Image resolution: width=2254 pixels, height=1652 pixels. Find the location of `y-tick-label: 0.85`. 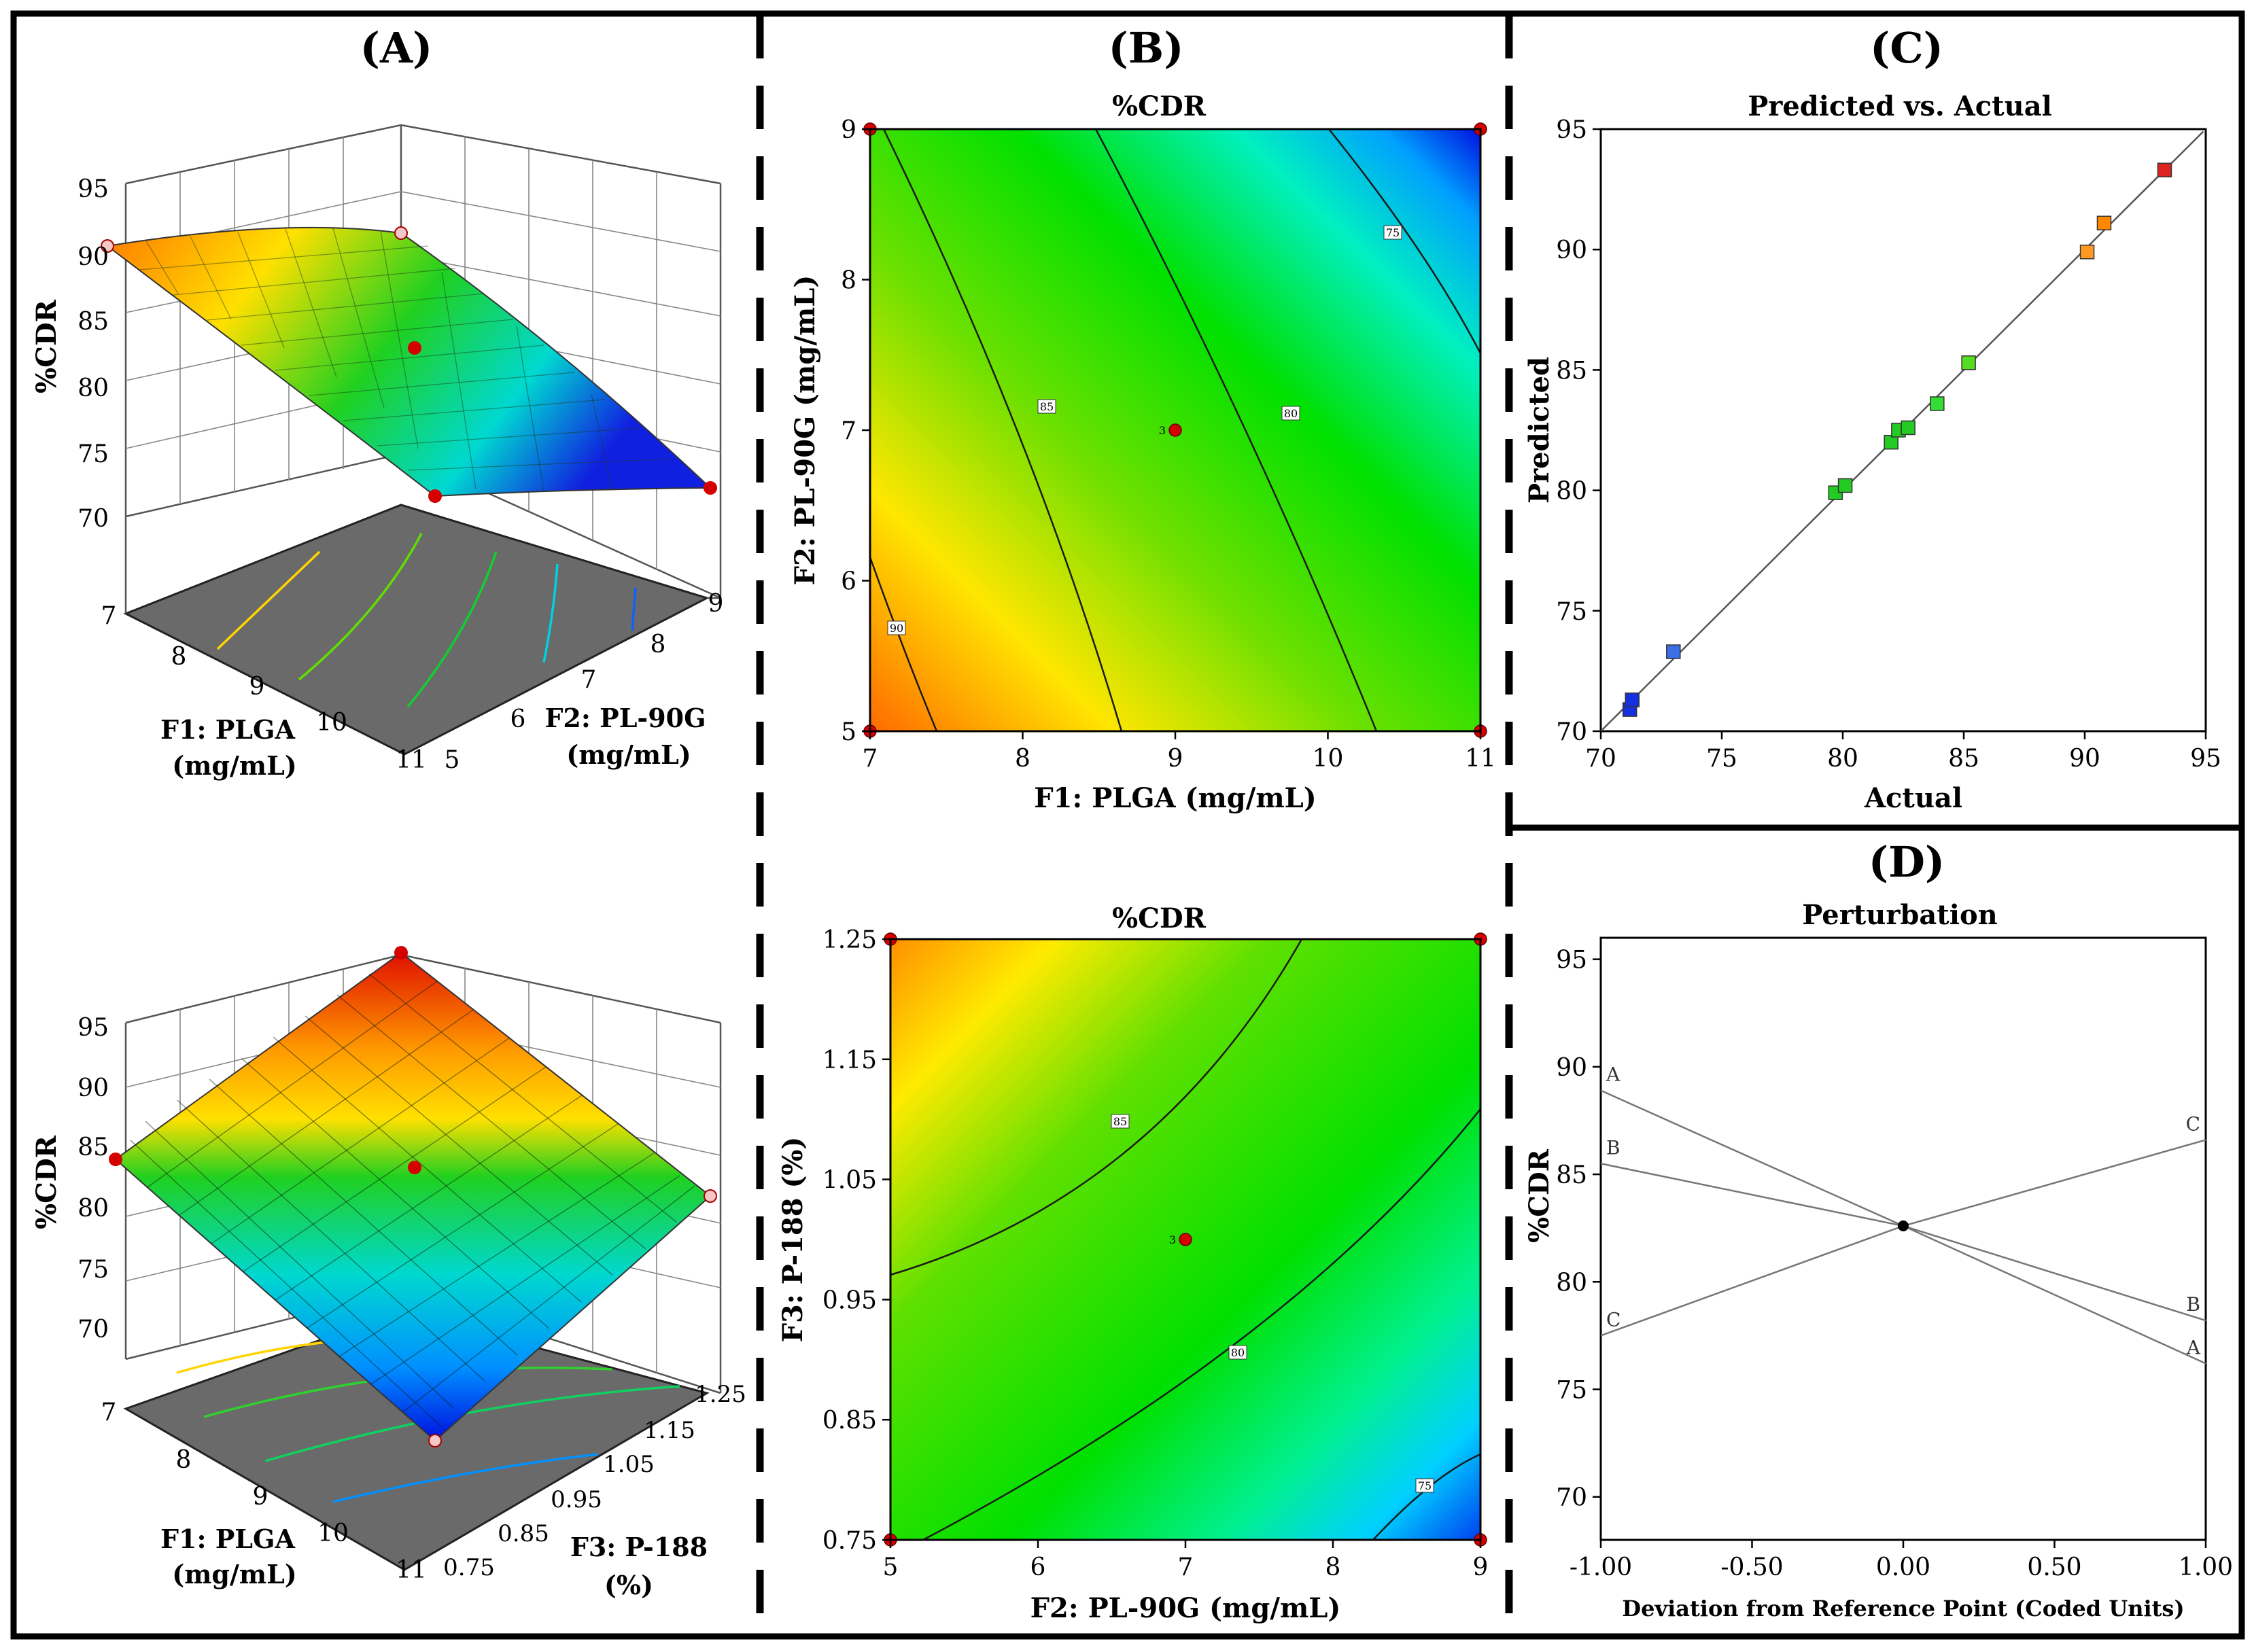

y-tick-label: 0.85 is located at coordinates (849, 1421).